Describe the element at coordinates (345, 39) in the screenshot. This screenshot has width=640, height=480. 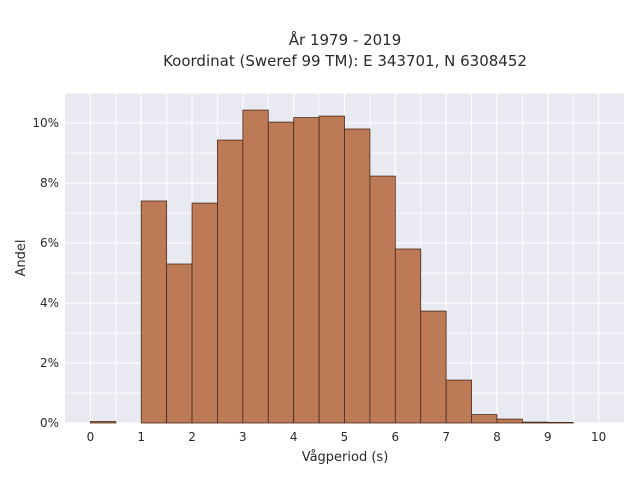
I see `chart-title-line1: År 1979 - 2019` at that location.